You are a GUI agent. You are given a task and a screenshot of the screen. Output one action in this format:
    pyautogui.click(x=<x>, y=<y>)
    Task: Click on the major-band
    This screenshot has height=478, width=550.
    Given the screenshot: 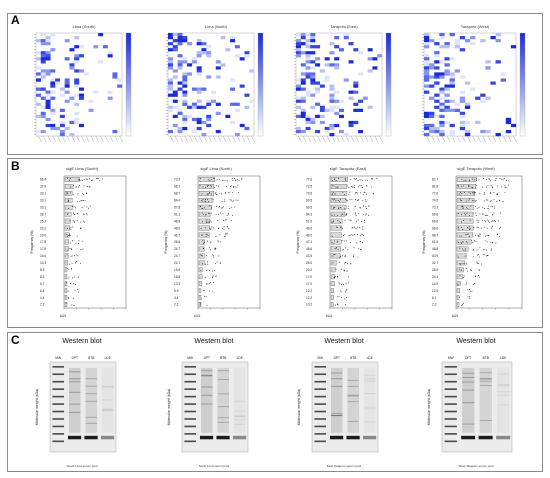 What is the action you would take?
    pyautogui.click(x=468, y=437)
    